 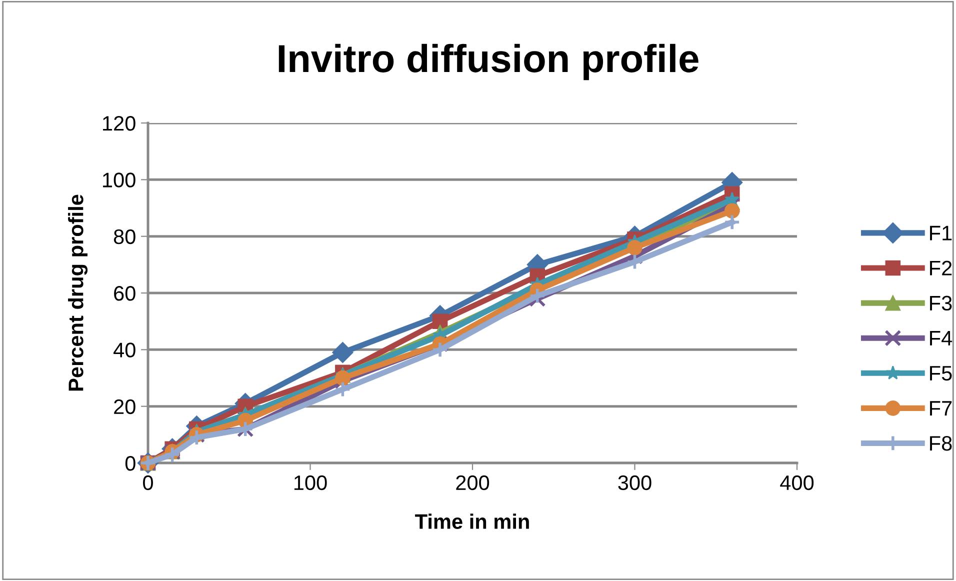 I want to click on x-tick-label: 400, so click(x=797, y=482).